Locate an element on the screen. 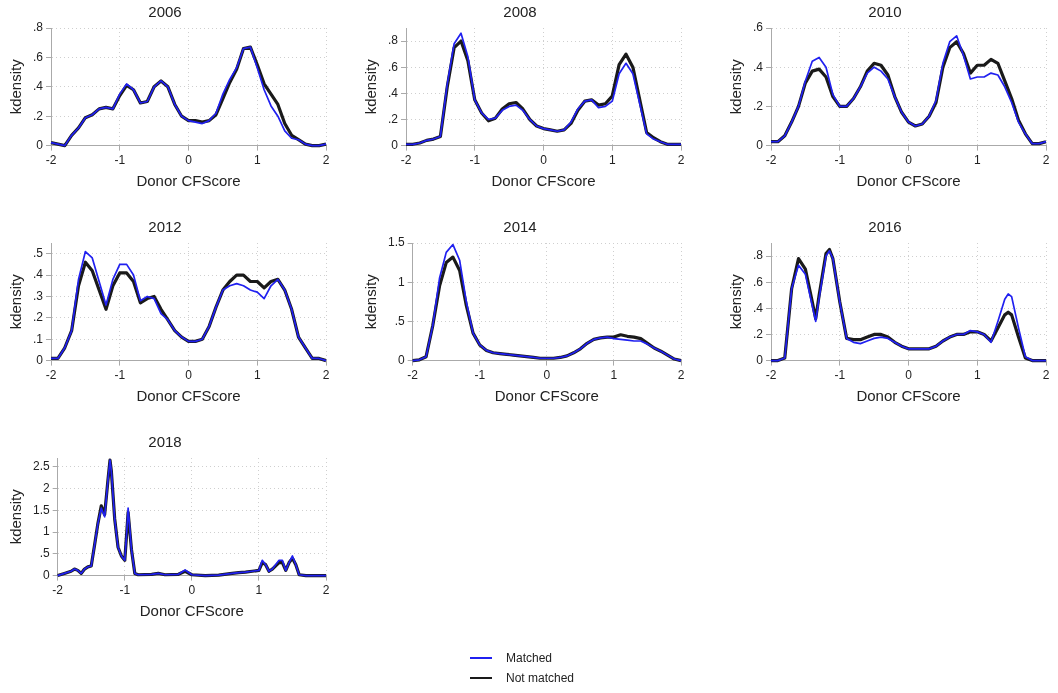 This screenshot has height=693, width=1058. chart-title: 2008 is located at coordinates (520, 12).